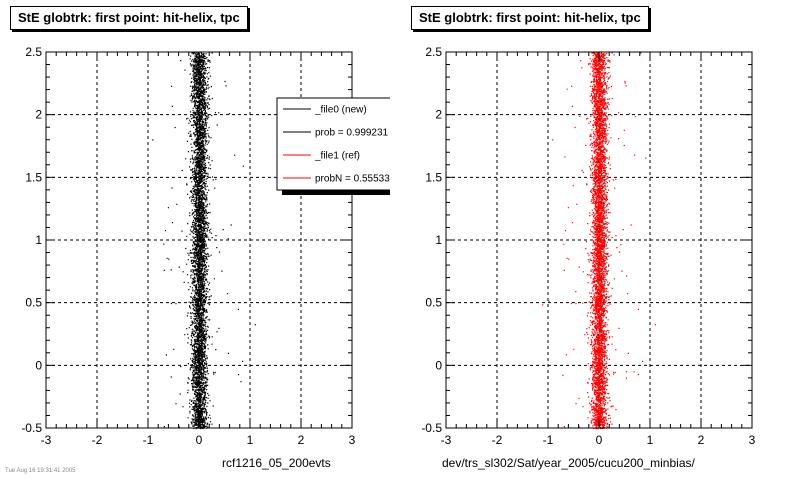  Describe the element at coordinates (129, 18) in the screenshot. I see `left-panel-title: StE globtrk: first point: hit-helix, tpc` at that location.